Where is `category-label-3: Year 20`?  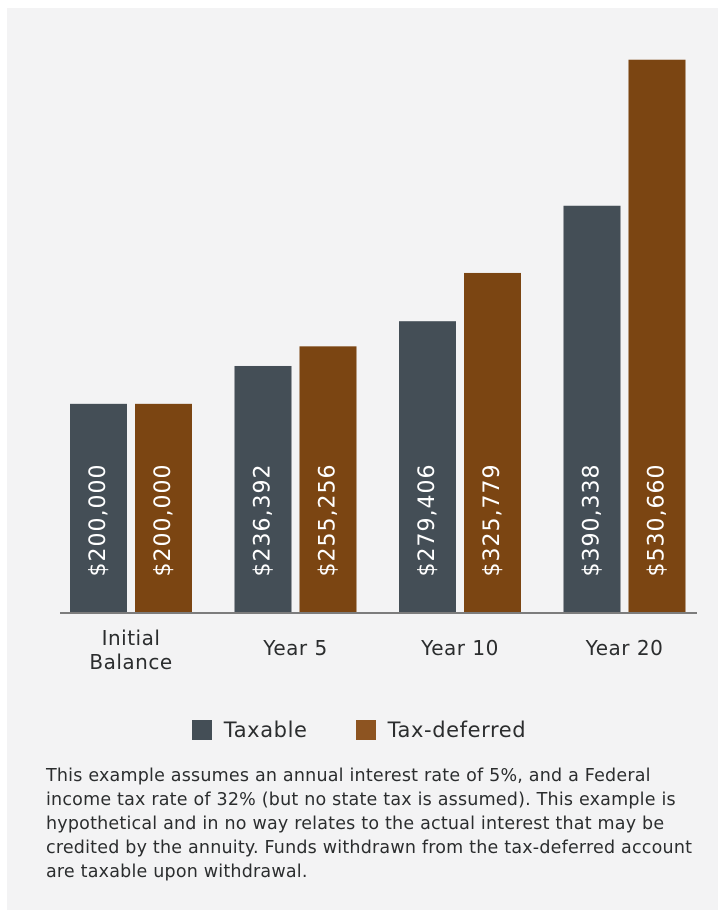 category-label-3: Year 20 is located at coordinates (624, 648).